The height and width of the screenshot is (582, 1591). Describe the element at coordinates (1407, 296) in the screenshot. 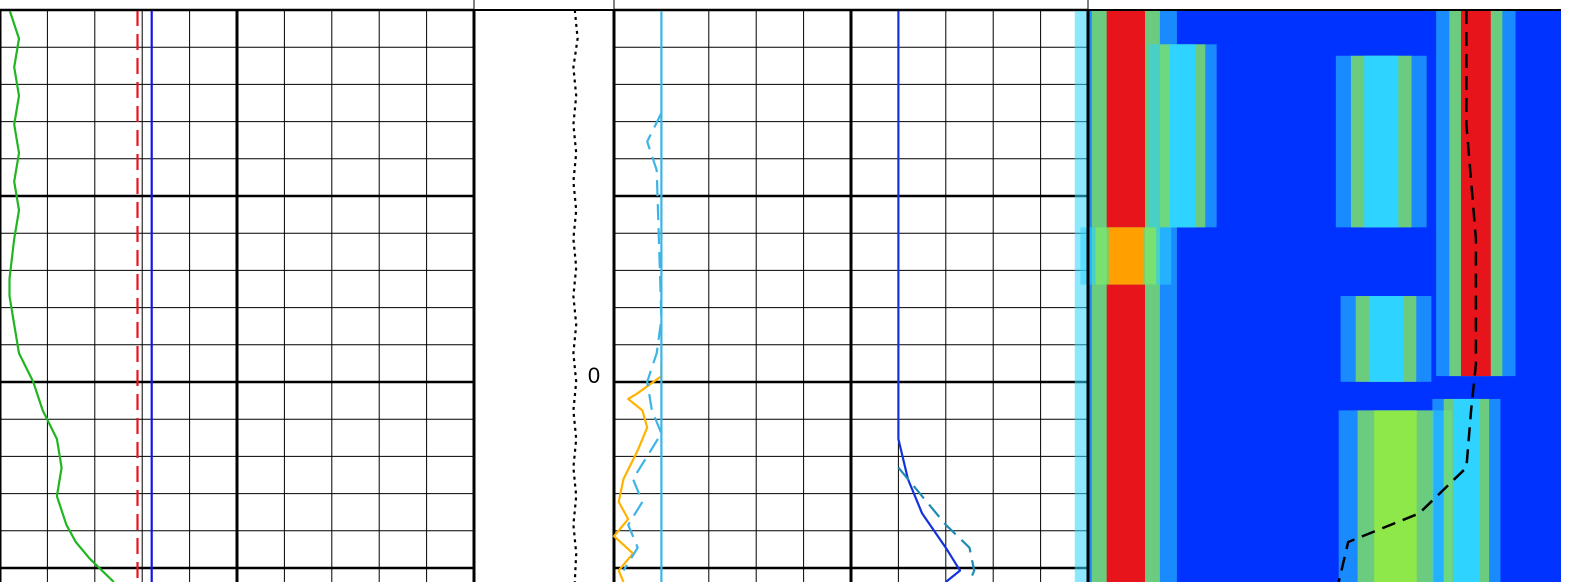

I see `heatmap-trace-line` at that location.